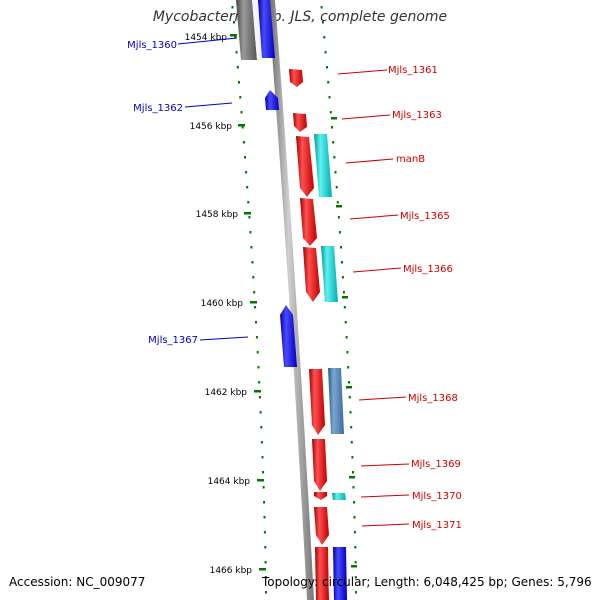 The image size is (600, 600). Describe the element at coordinates (246, 30) in the screenshot. I see `gene-block-grey-top` at that location.